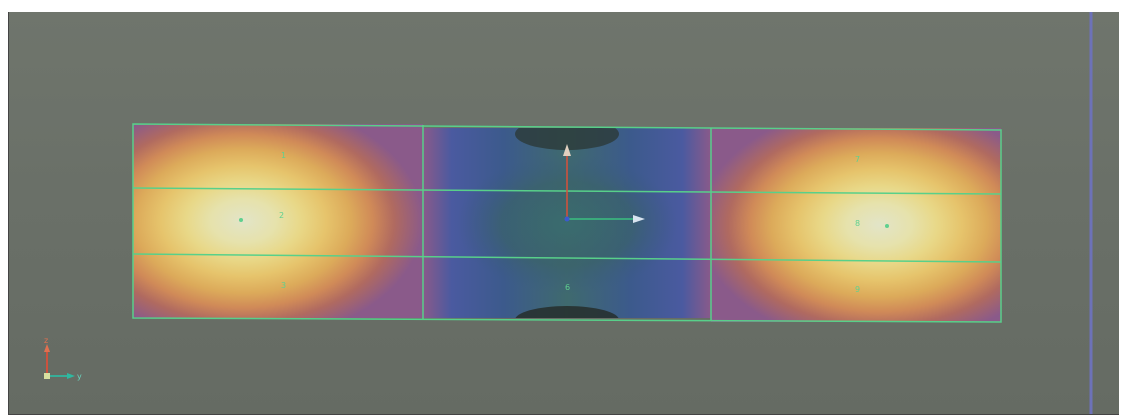  What do you see at coordinates (283, 155) in the screenshot?
I see `mesh-label-1: 1` at bounding box center [283, 155].